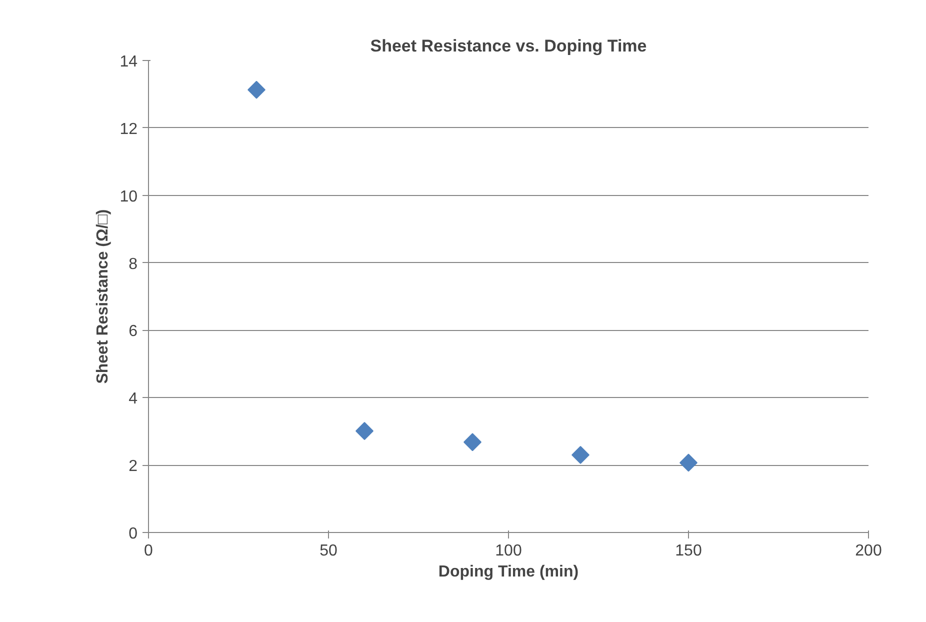 Image resolution: width=926 pixels, height=622 pixels. I want to click on y-tick-label: 10, so click(129, 197).